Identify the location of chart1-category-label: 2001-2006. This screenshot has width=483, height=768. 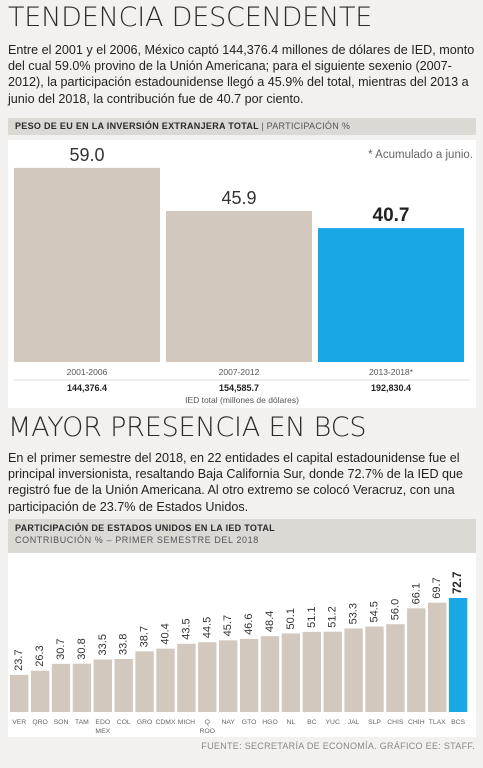
(87, 372).